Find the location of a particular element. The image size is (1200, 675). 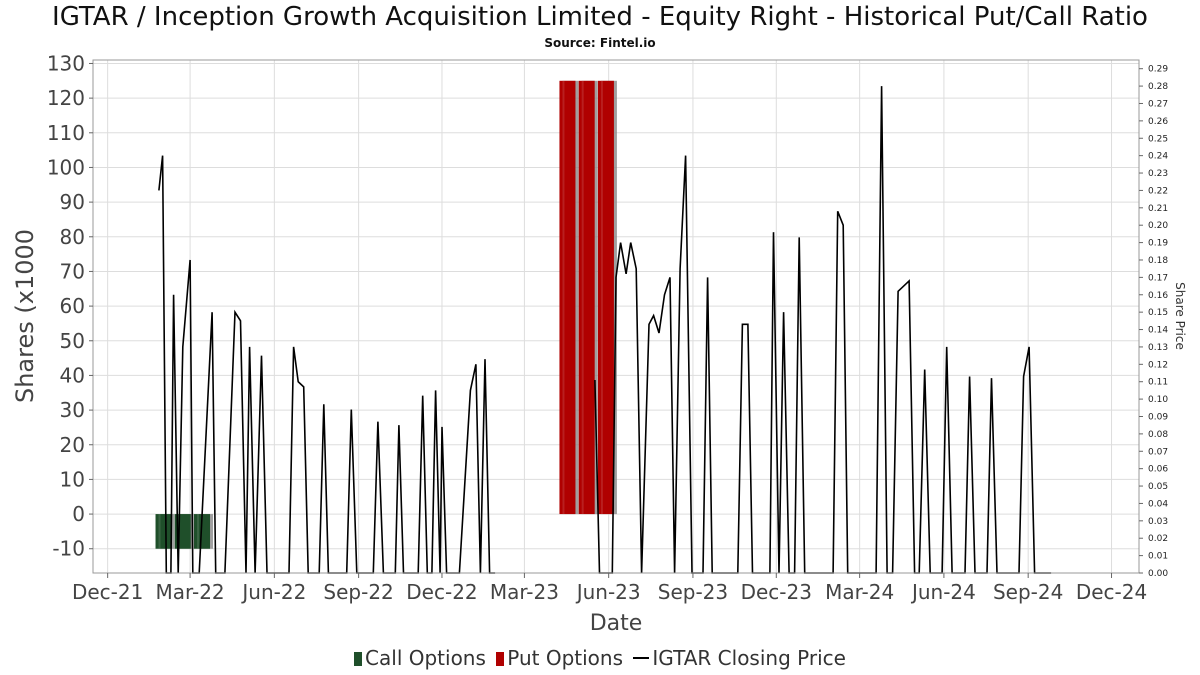

x-tick-label: Jun-22 is located at coordinates (273, 592).